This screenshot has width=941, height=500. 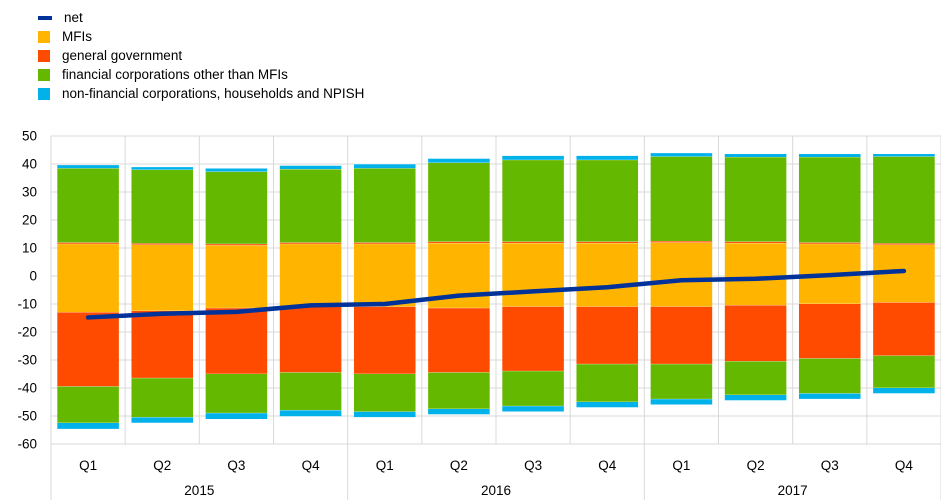 I want to click on legend-label-net: net, so click(x=73, y=17).